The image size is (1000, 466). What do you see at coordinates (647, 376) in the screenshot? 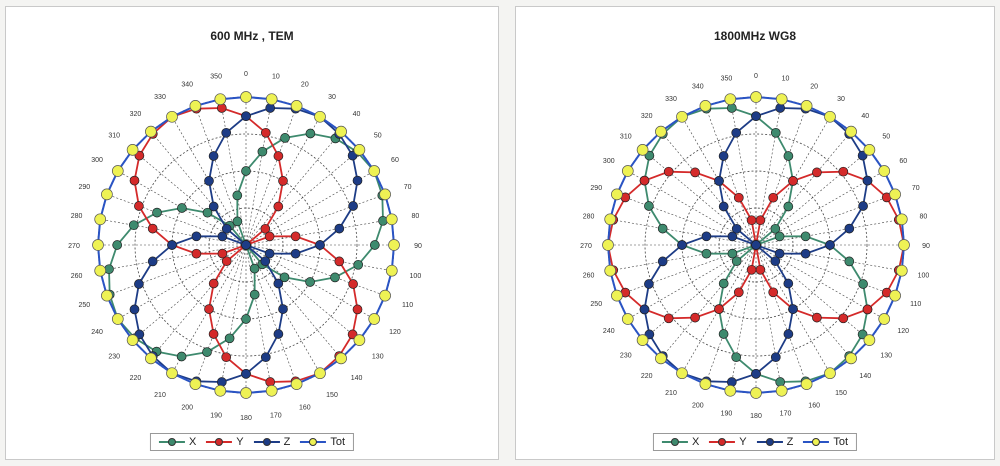
I see `angle-tick-label: 220` at bounding box center [647, 376].